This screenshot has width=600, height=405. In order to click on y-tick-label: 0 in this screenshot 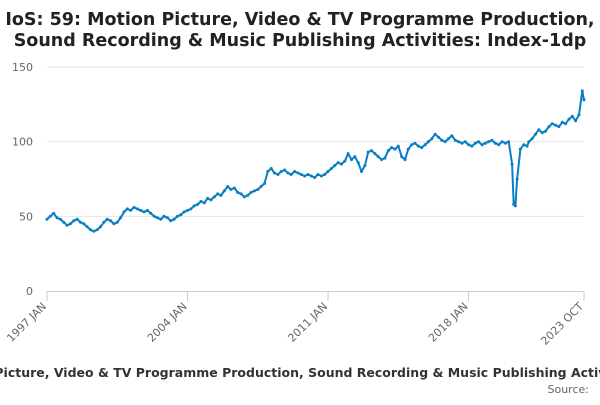, I will do `click(29, 291)`.